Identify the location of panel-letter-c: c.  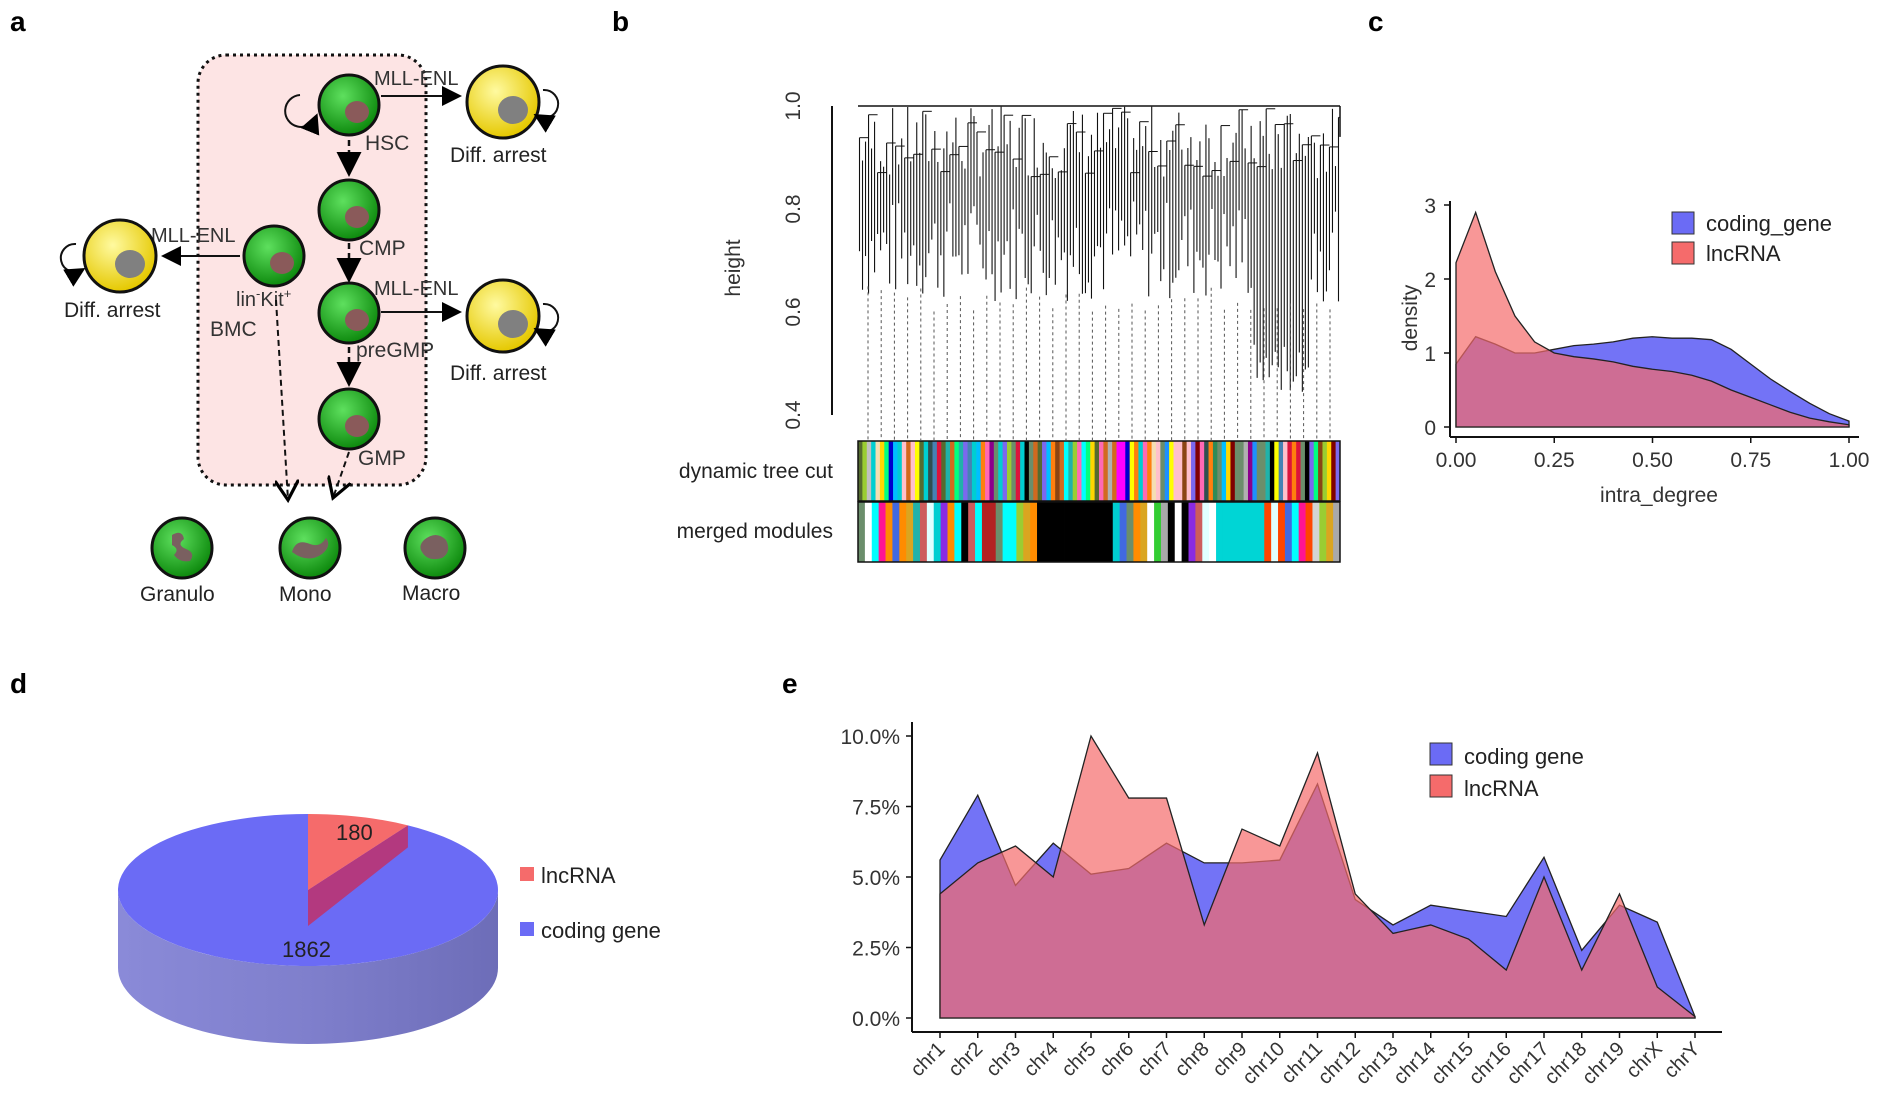
(1376, 21).